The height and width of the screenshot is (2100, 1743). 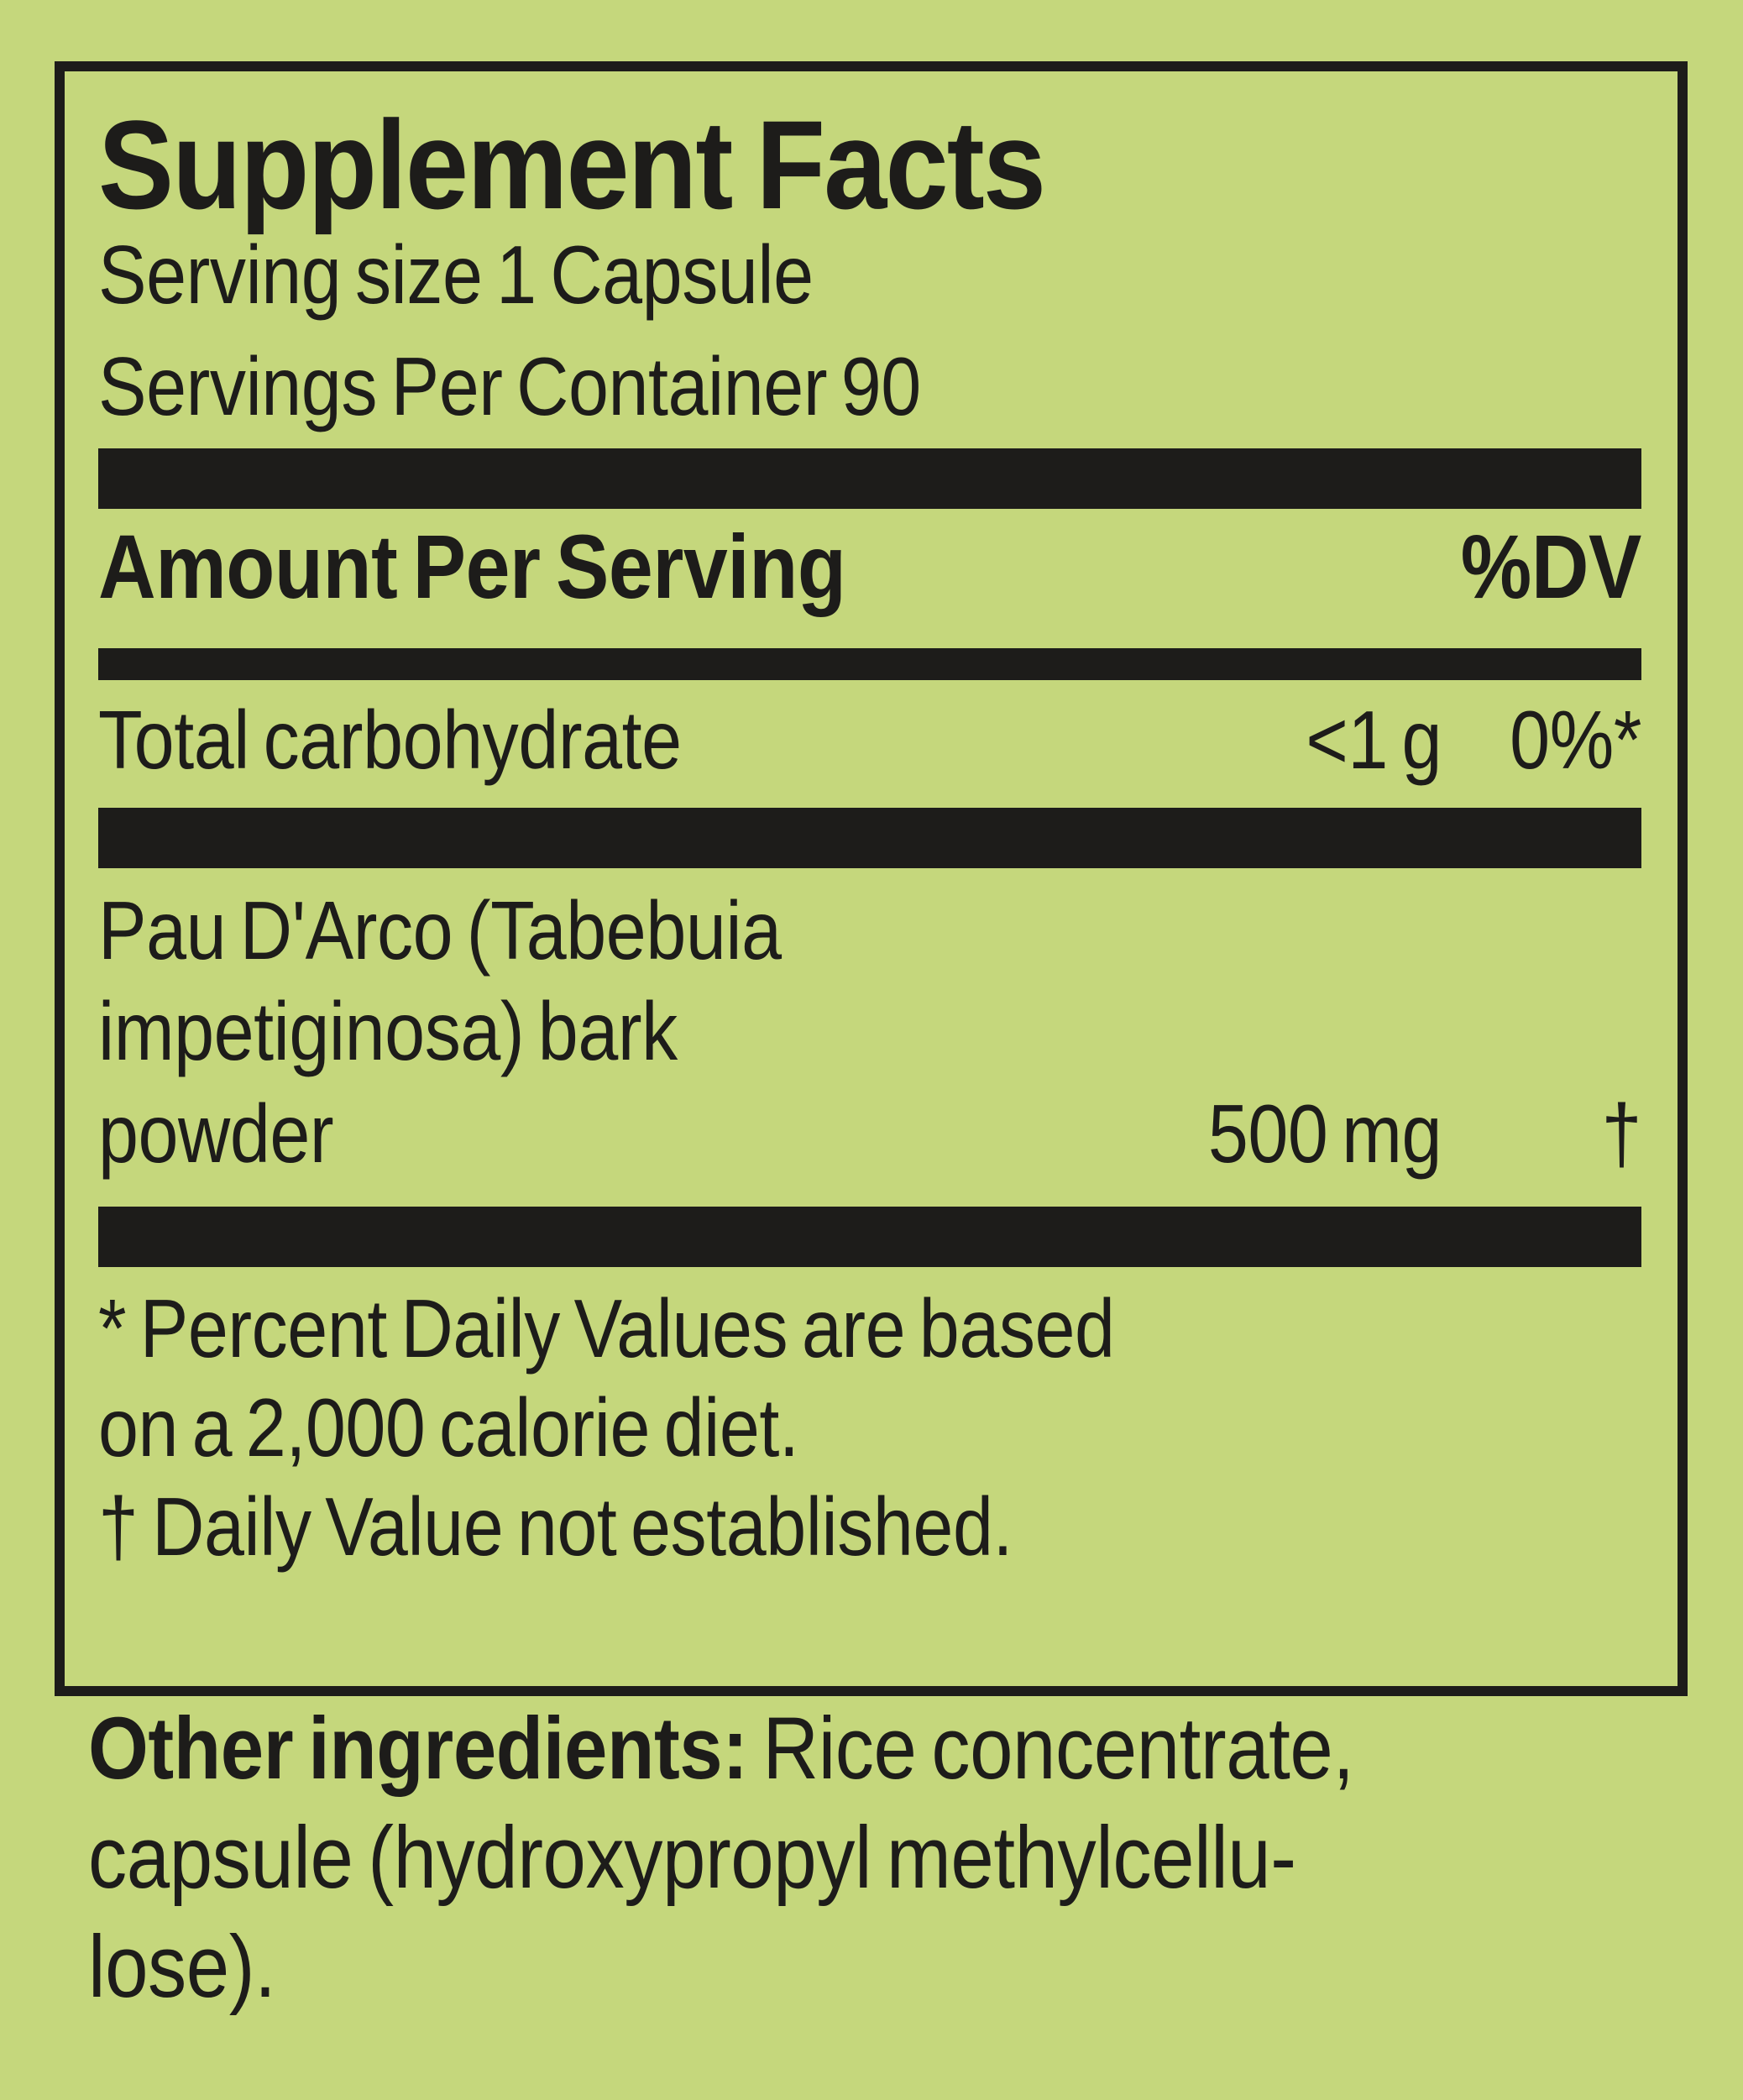 I want to click on footnote-line-1: * Percent Daily Values are based, so click(x=607, y=1328).